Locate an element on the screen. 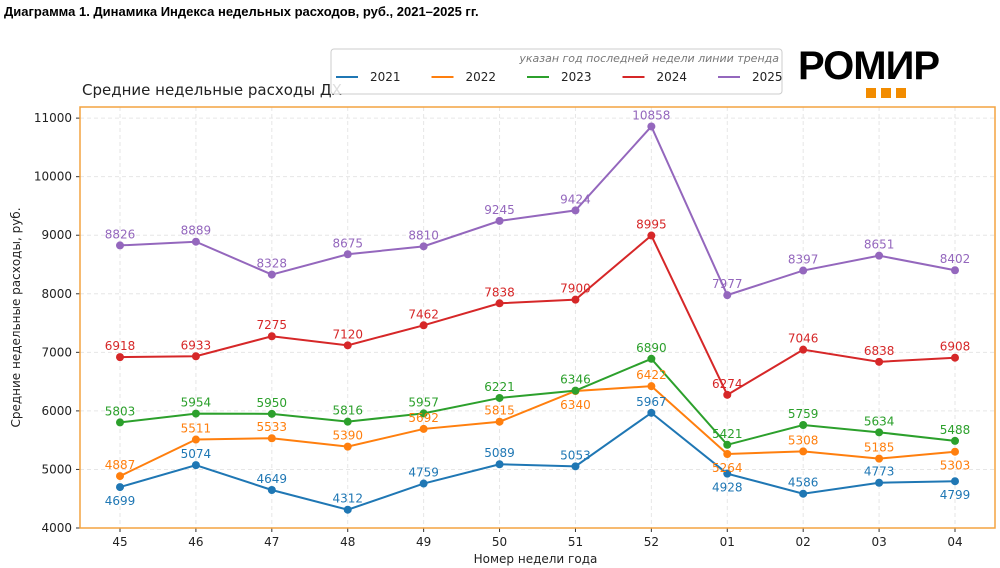  data-label: 5816 is located at coordinates (347, 411).